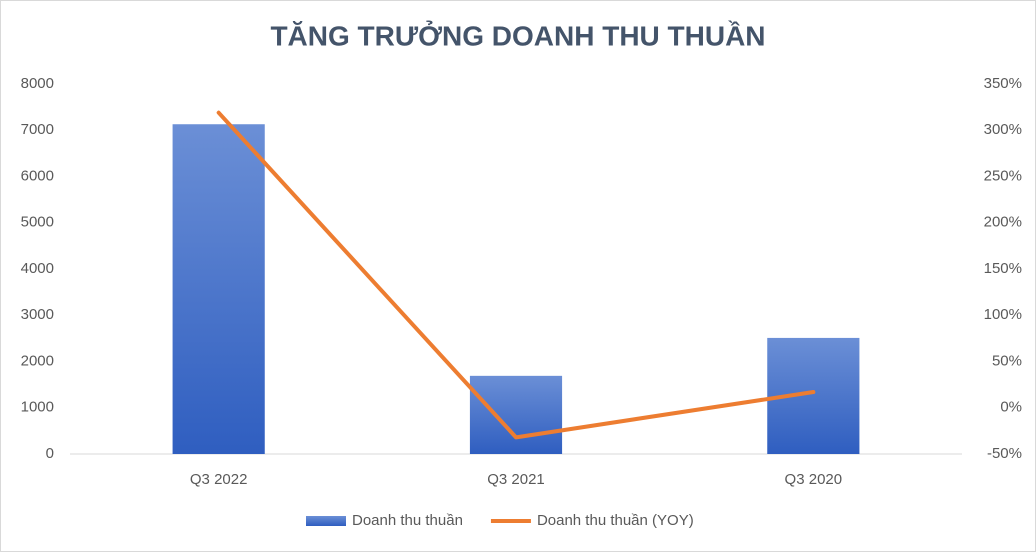  Describe the element at coordinates (37, 314) in the screenshot. I see `y-tick-label: 3000` at that location.